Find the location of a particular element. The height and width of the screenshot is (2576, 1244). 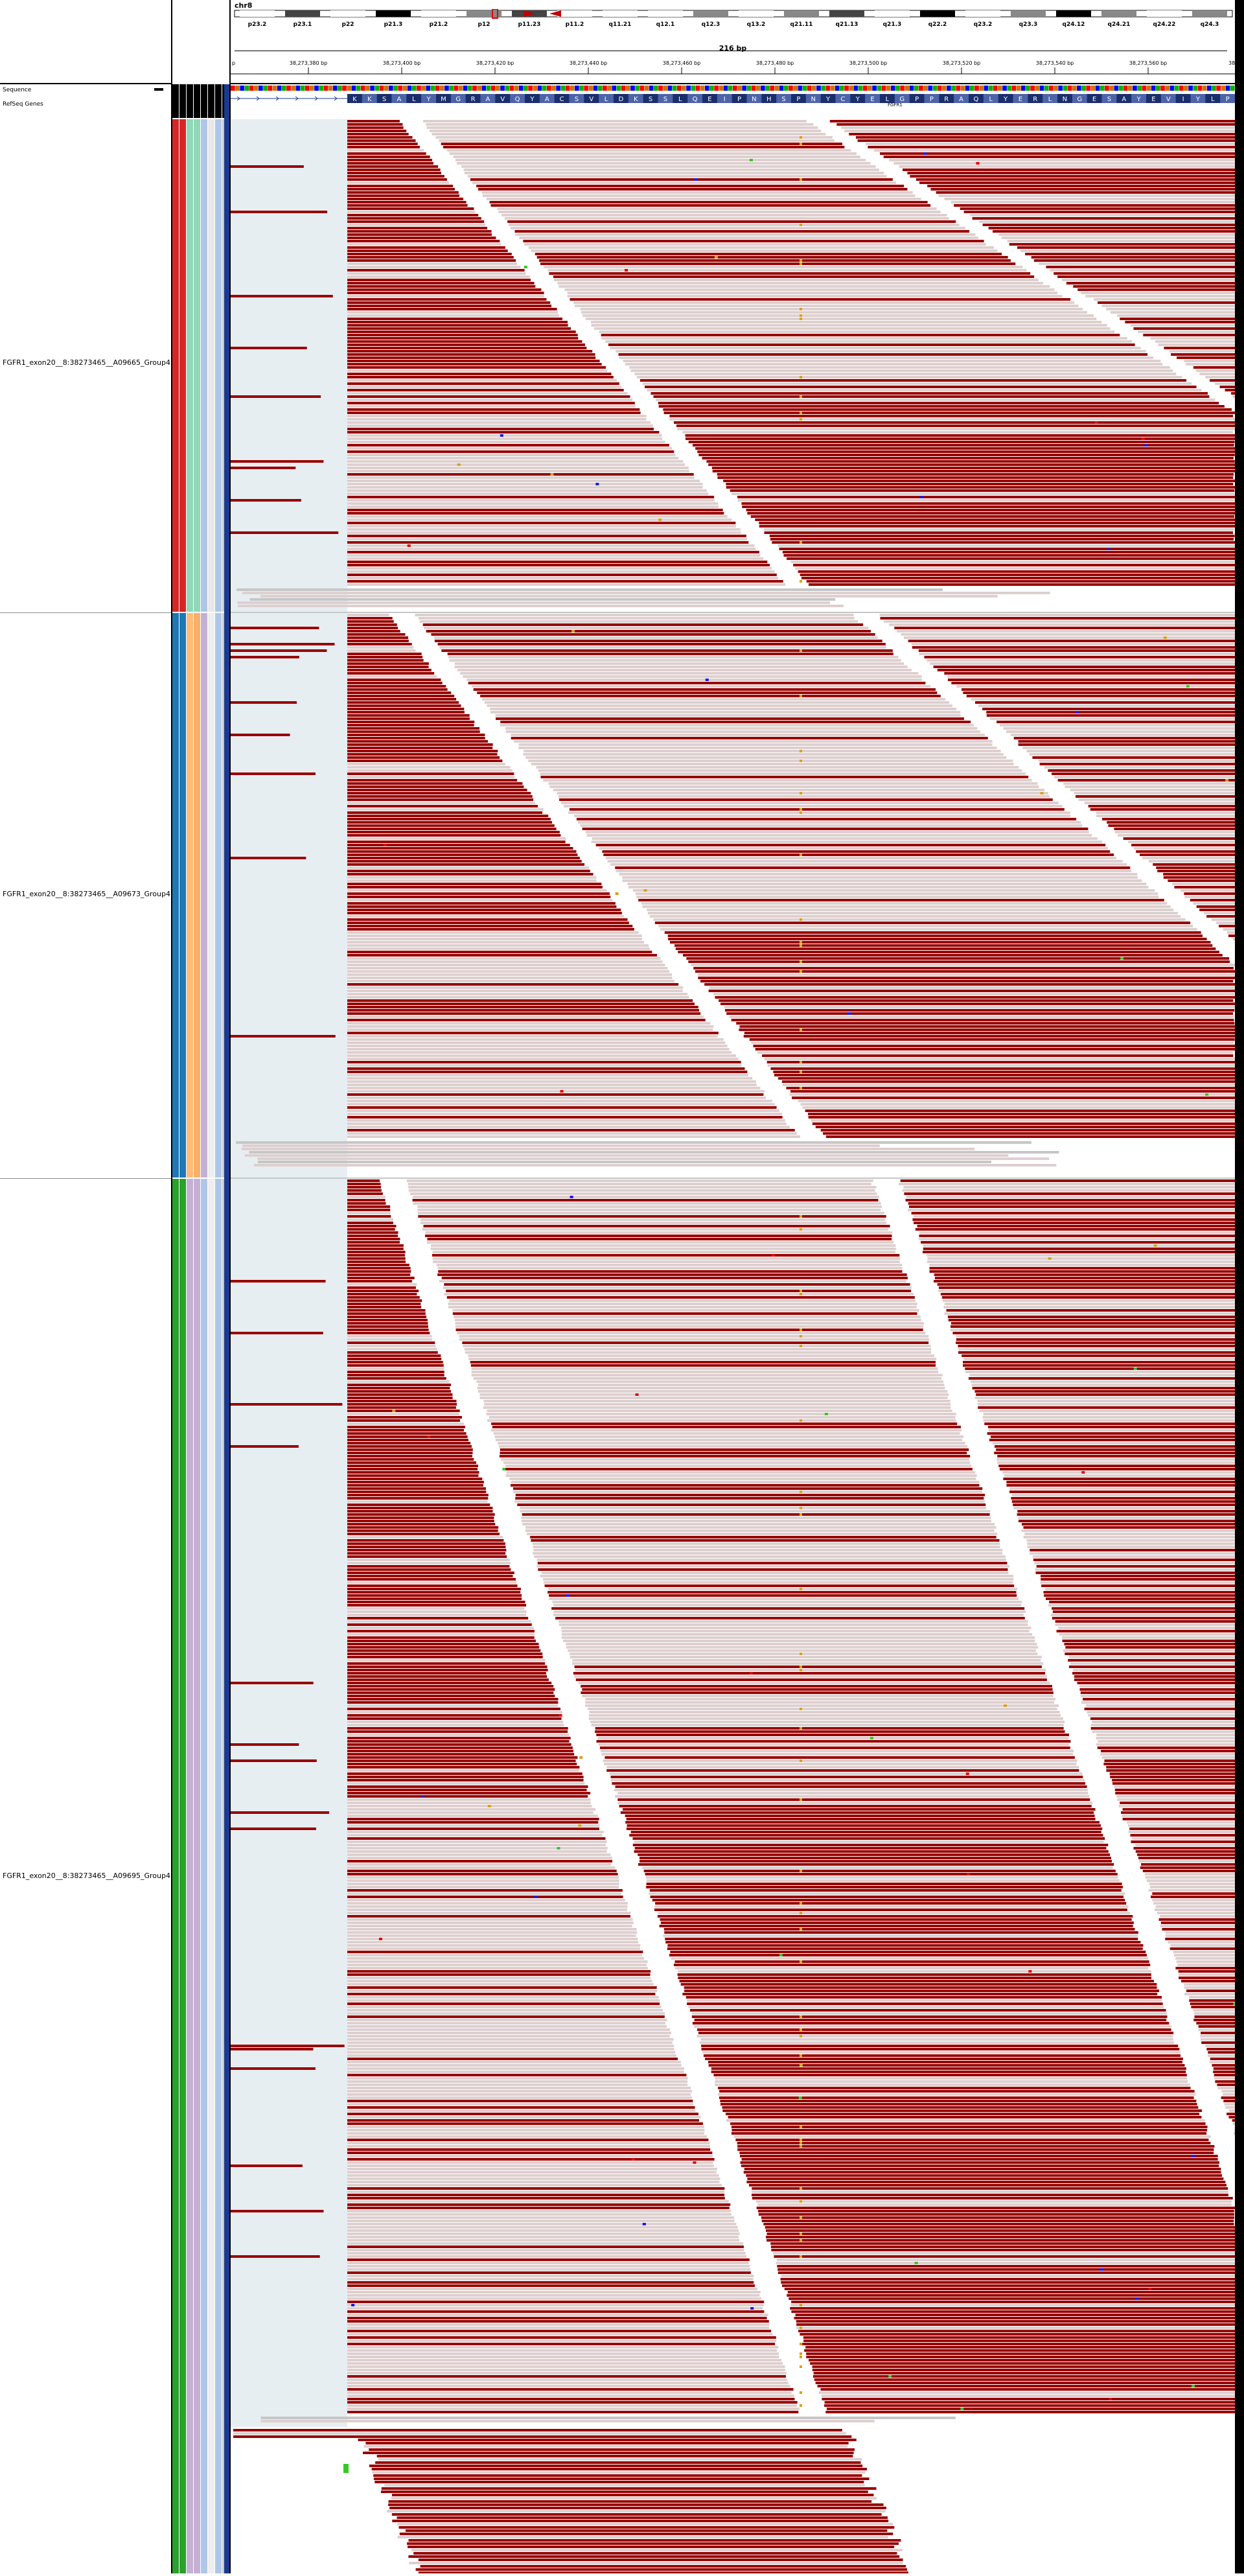

attribute-columns is located at coordinates (200, 1286).